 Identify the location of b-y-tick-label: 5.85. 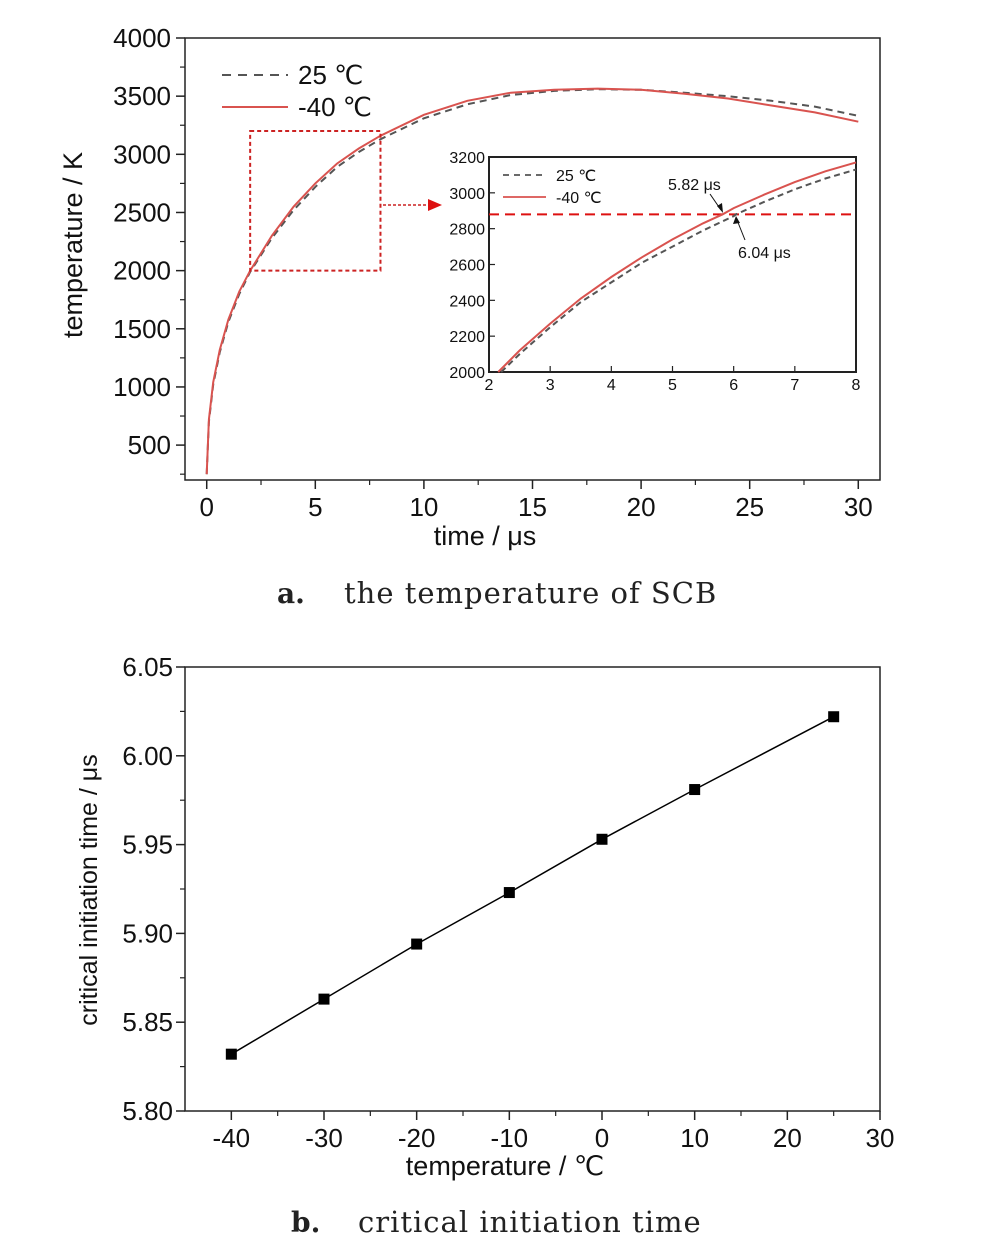
(147, 1022).